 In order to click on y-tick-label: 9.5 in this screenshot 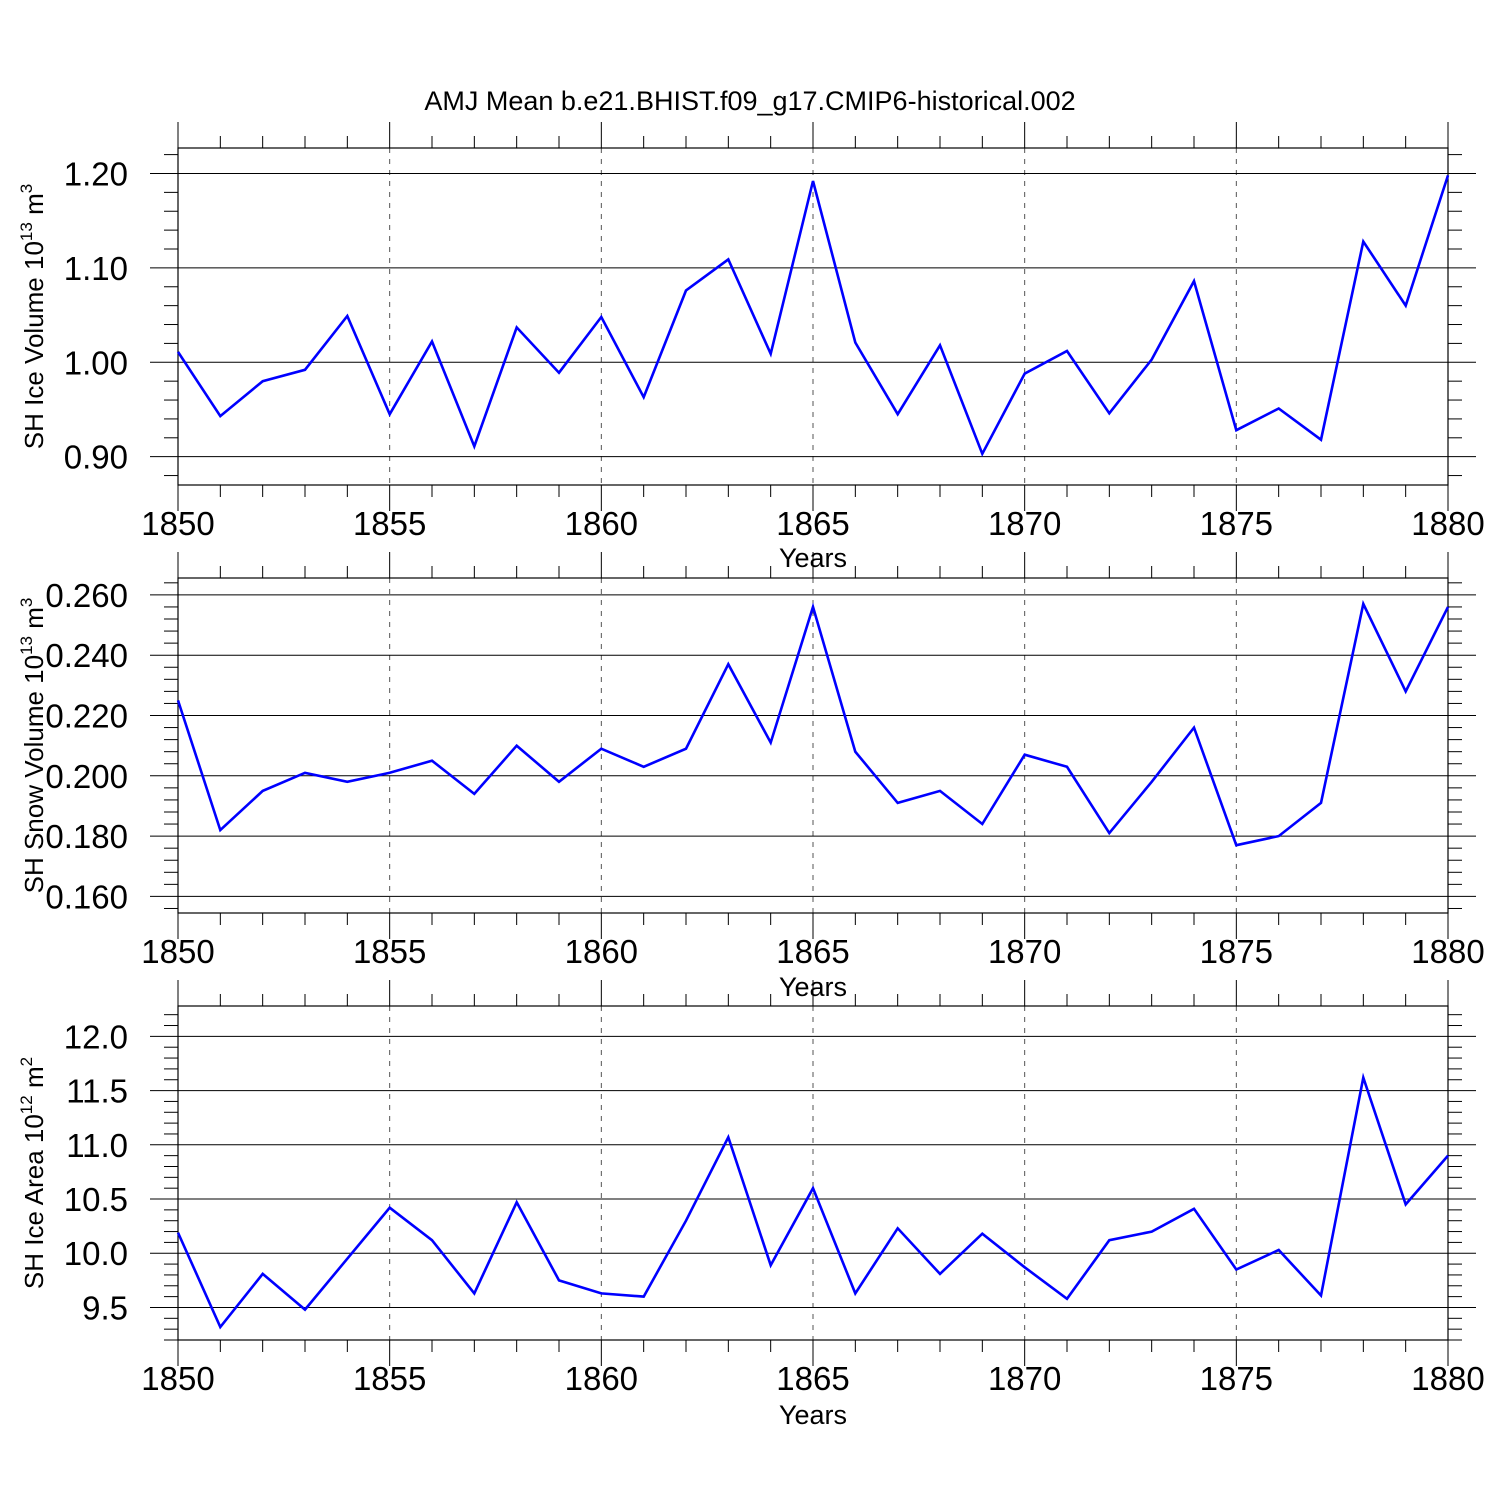, I will do `click(105, 1307)`.